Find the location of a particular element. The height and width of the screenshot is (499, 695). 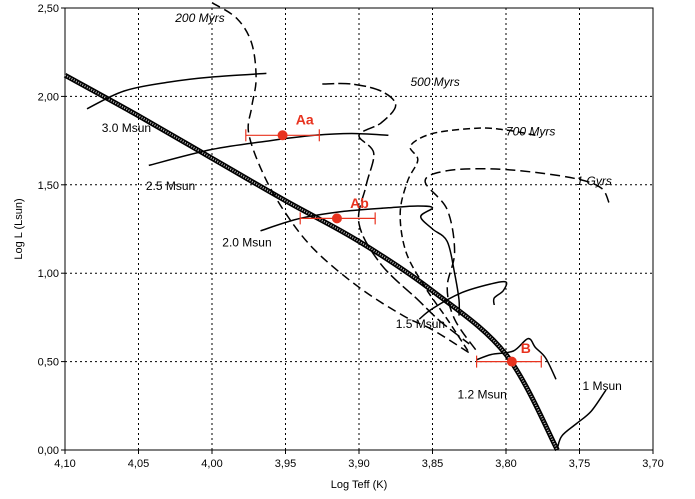

x-tick-label: 4,10 is located at coordinates (64, 464).